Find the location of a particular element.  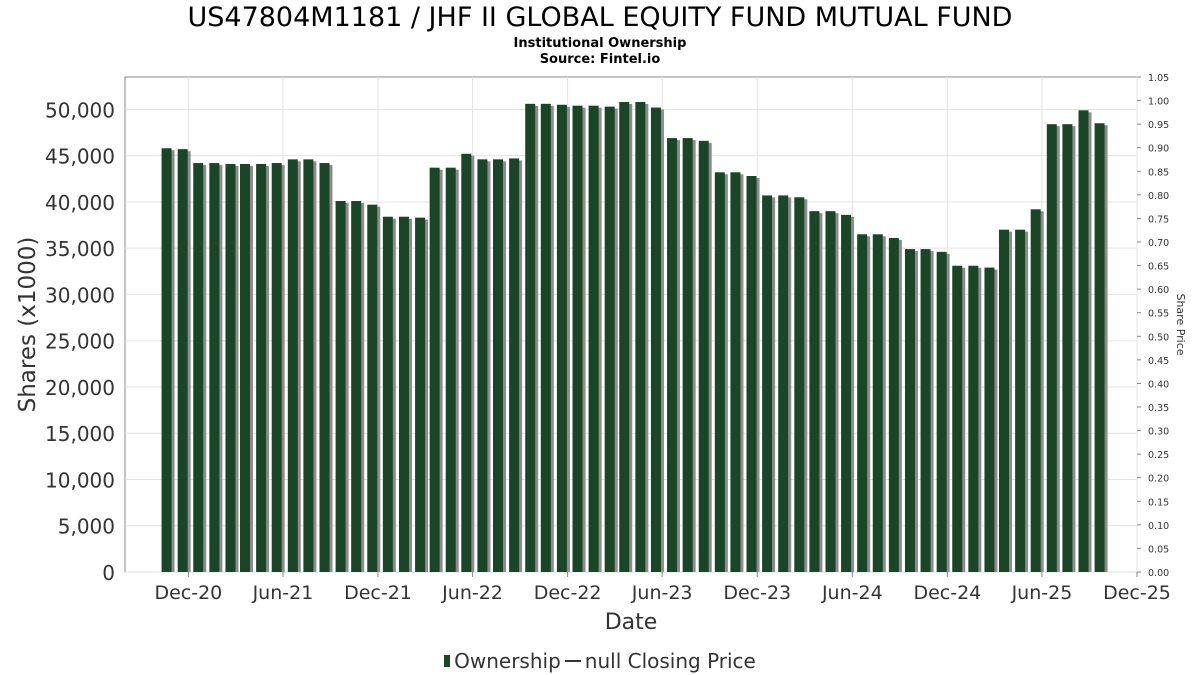

x-tick-label: Jun-21 is located at coordinates (283, 593).